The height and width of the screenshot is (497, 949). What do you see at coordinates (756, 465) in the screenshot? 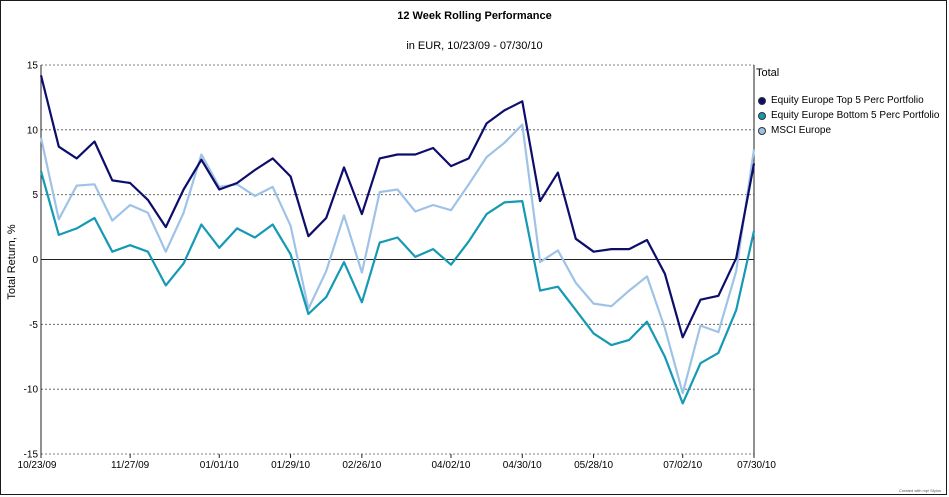
I see `x-tick-label: 07/30/10` at bounding box center [756, 465].